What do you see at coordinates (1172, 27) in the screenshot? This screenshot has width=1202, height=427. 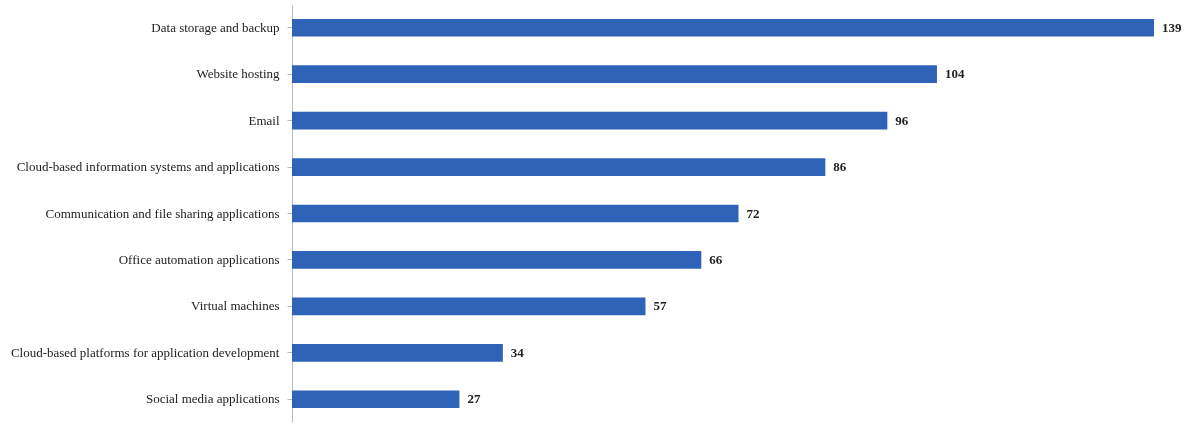 I see `data-label: 139` at bounding box center [1172, 27].